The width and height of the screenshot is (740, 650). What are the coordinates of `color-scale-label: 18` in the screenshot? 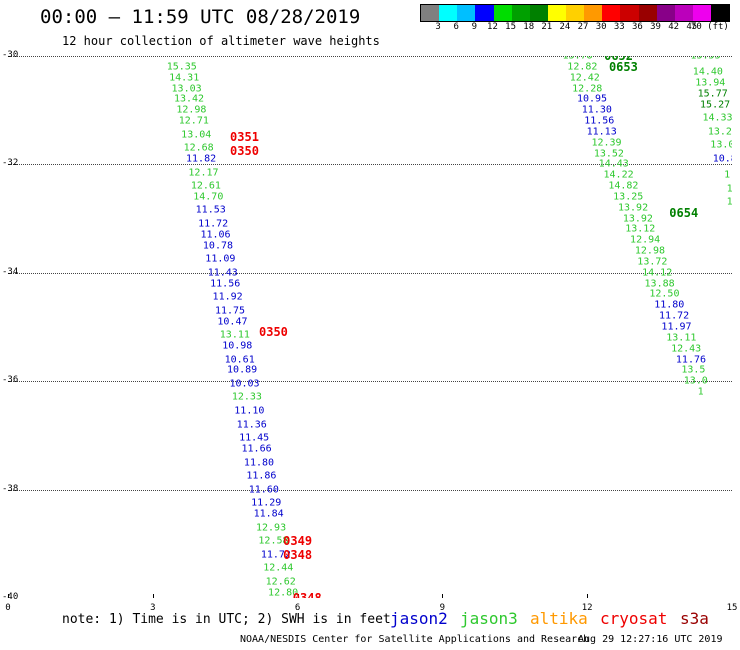 It's located at (529, 27).